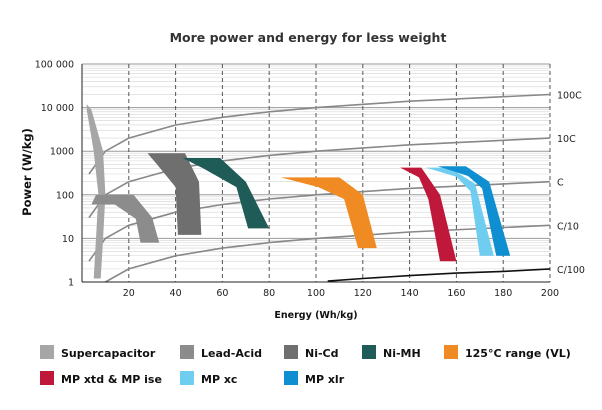  Describe the element at coordinates (560, 183) in the screenshot. I see `rate-label-c: C` at that location.